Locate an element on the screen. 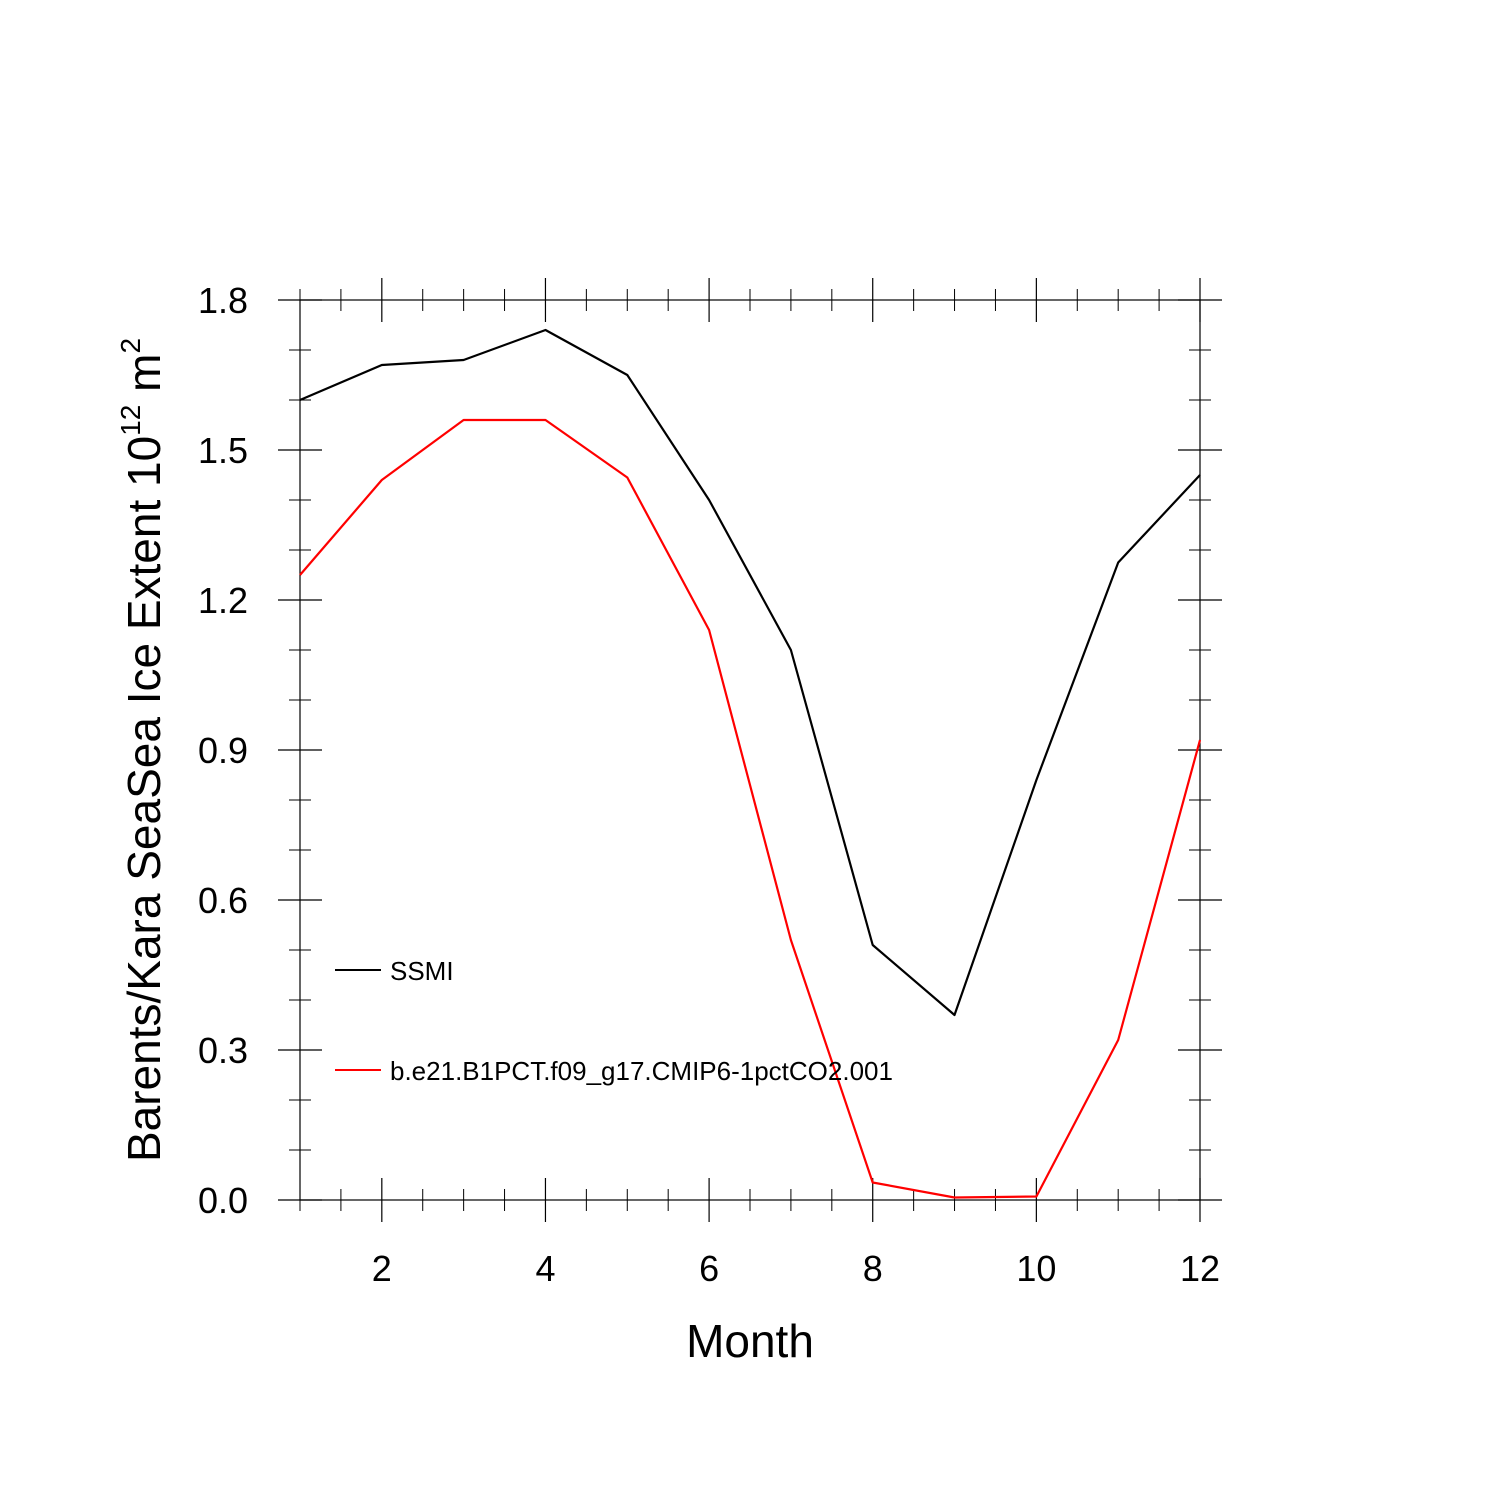 The width and height of the screenshot is (1500, 1500). x-tick-label: 2 is located at coordinates (382, 1268).